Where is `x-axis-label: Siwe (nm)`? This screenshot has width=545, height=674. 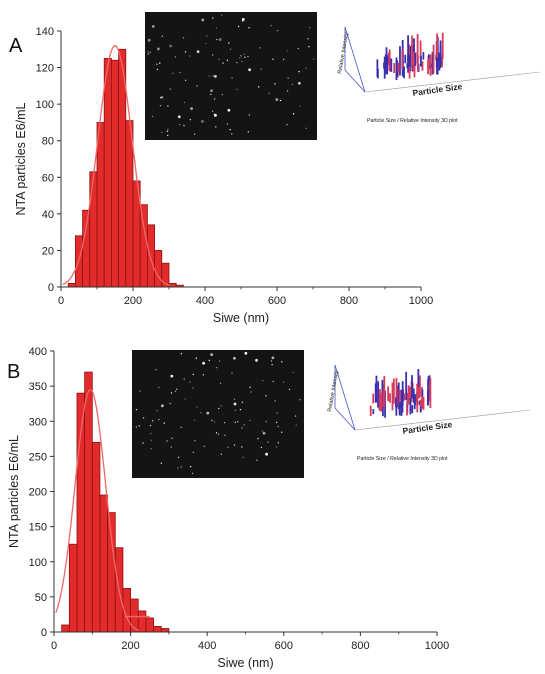 x-axis-label: Siwe (nm) is located at coordinates (245, 663).